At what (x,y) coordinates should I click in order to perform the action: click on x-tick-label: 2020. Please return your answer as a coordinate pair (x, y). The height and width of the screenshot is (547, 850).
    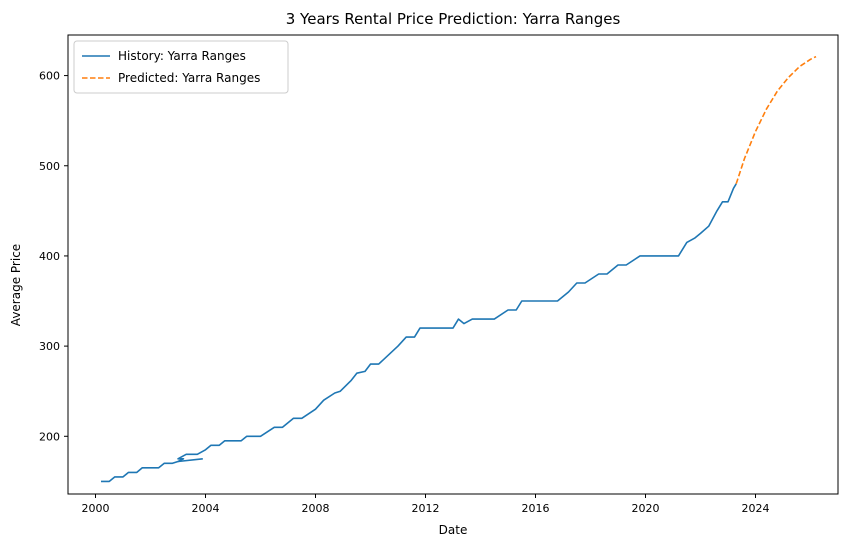
    Looking at the image, I should click on (646, 508).